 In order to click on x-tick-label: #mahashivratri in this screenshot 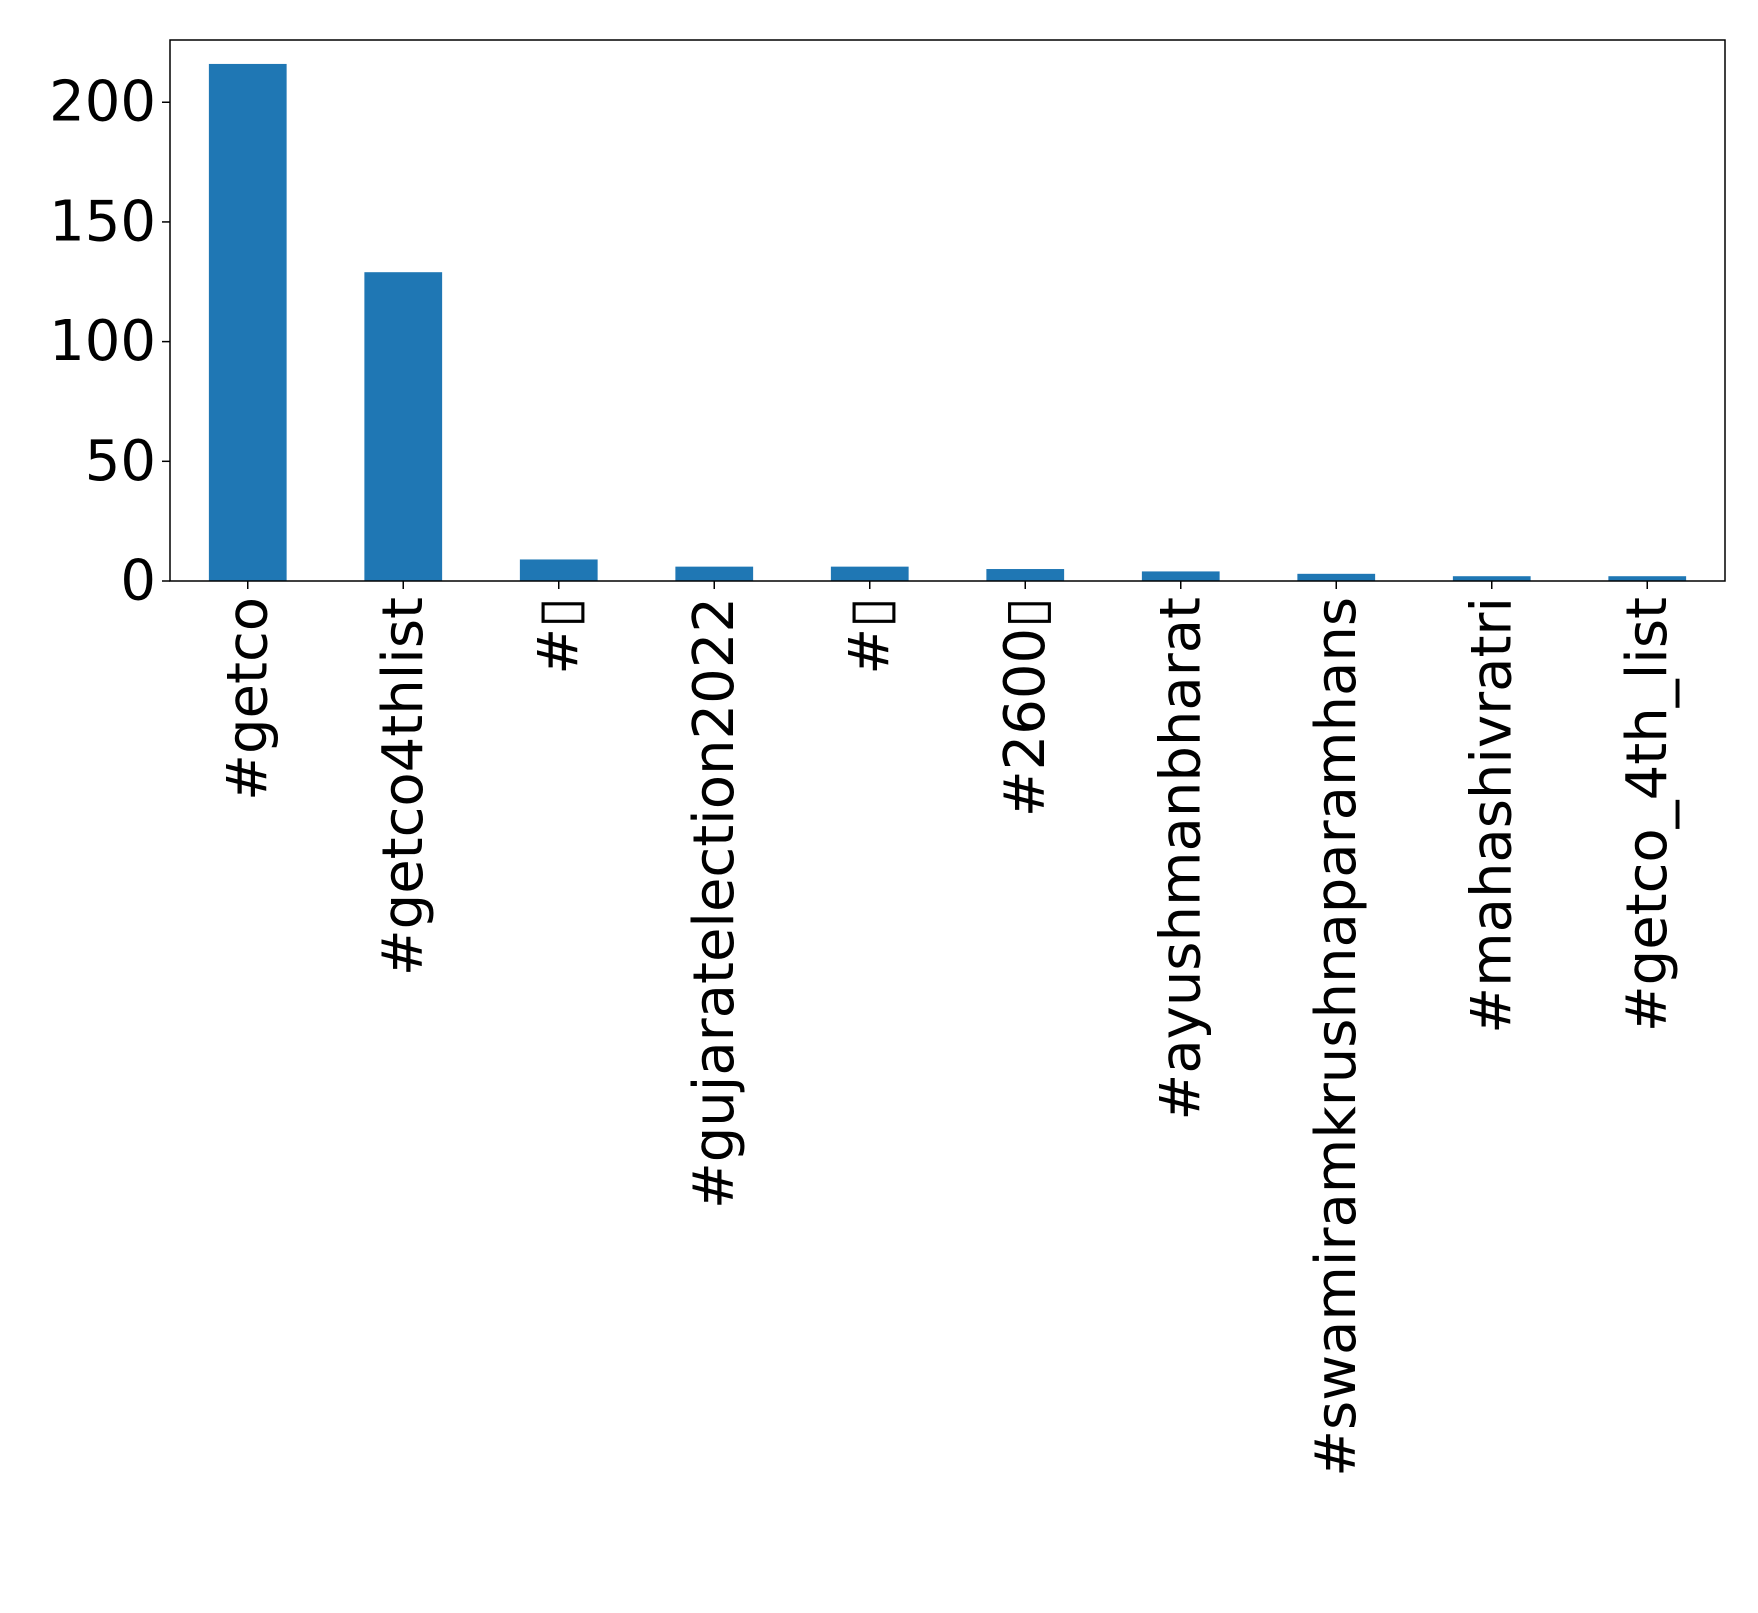, I will do `click(1491, 815)`.